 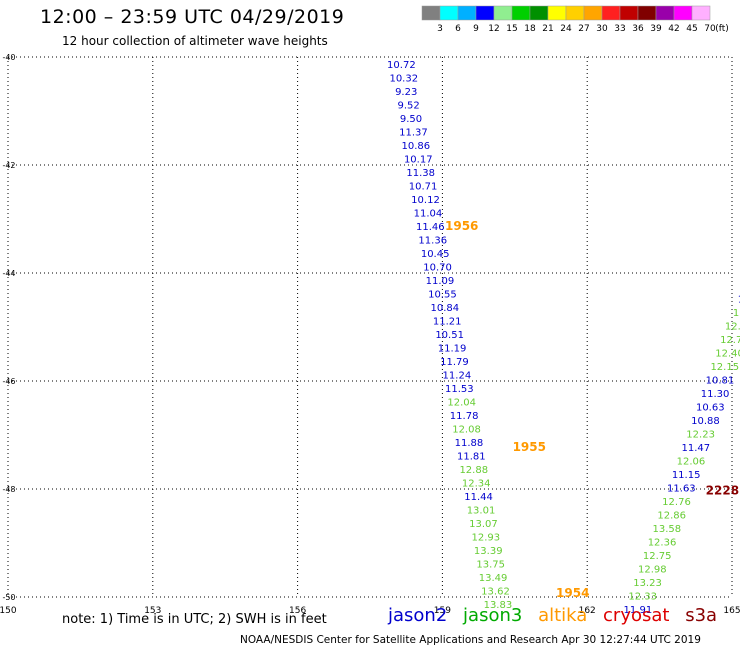 I want to click on colorbar-label: 33, so click(x=619, y=29).